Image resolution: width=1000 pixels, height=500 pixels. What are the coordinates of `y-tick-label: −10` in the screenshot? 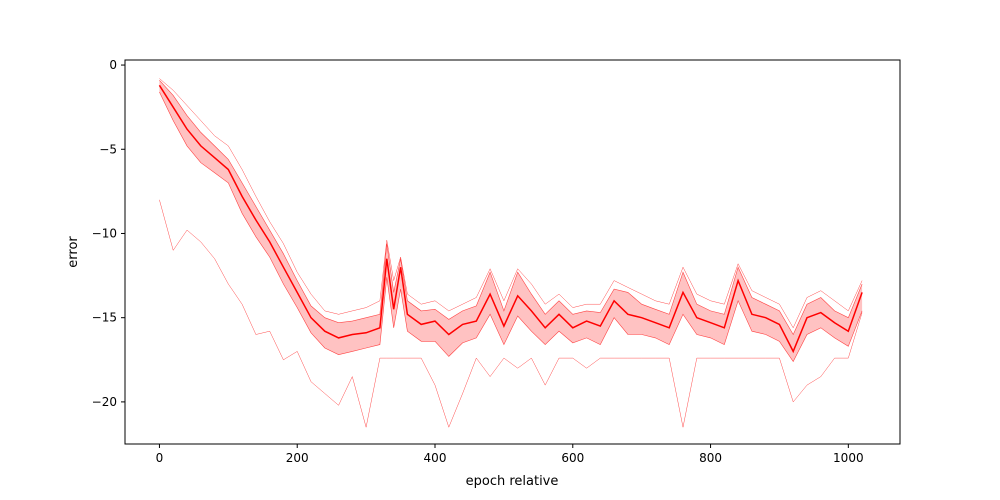 It's located at (104, 233).